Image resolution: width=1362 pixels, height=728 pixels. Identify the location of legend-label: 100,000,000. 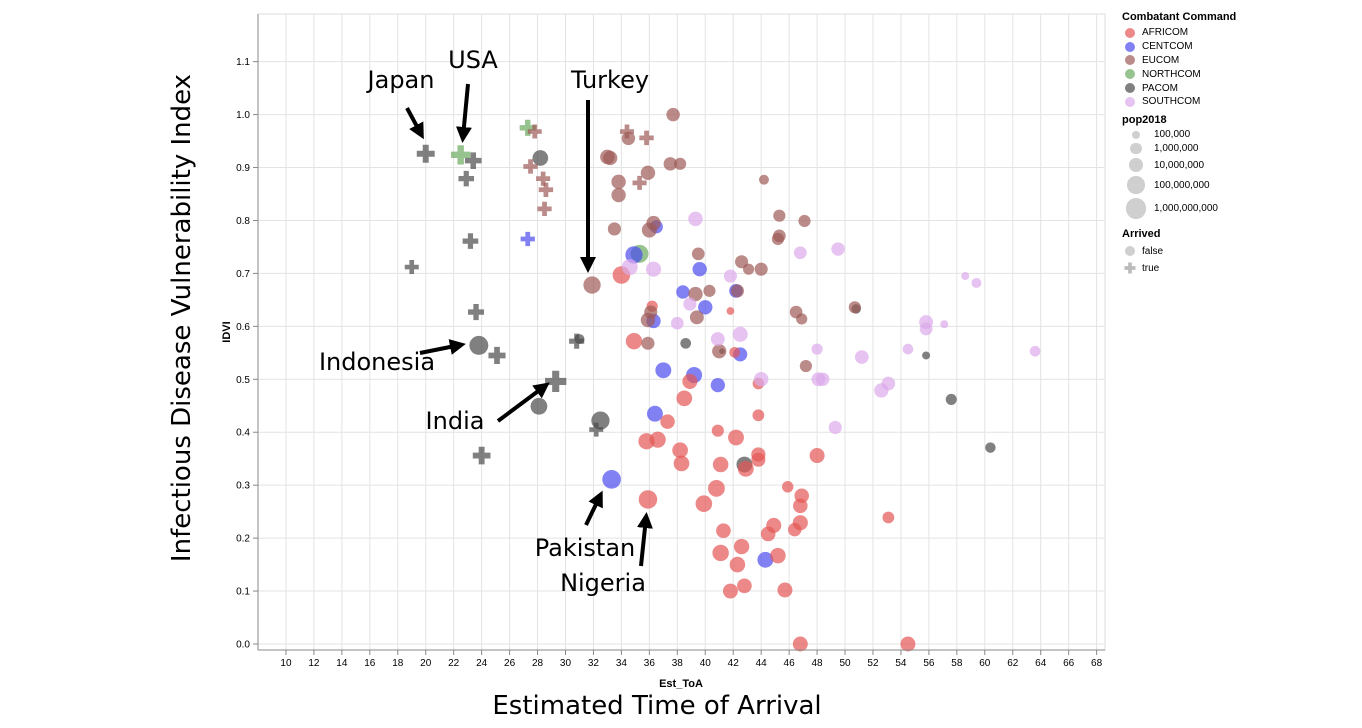
(1182, 185).